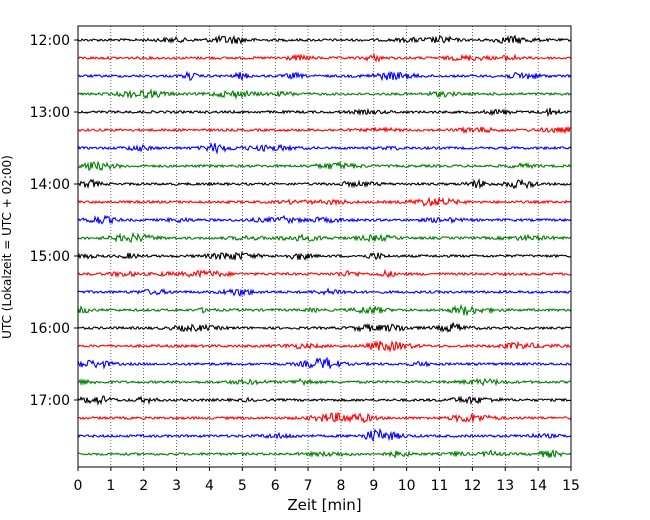 This screenshot has width=650, height=520. What do you see at coordinates (209, 486) in the screenshot?
I see `x-tick-label: 4` at bounding box center [209, 486].